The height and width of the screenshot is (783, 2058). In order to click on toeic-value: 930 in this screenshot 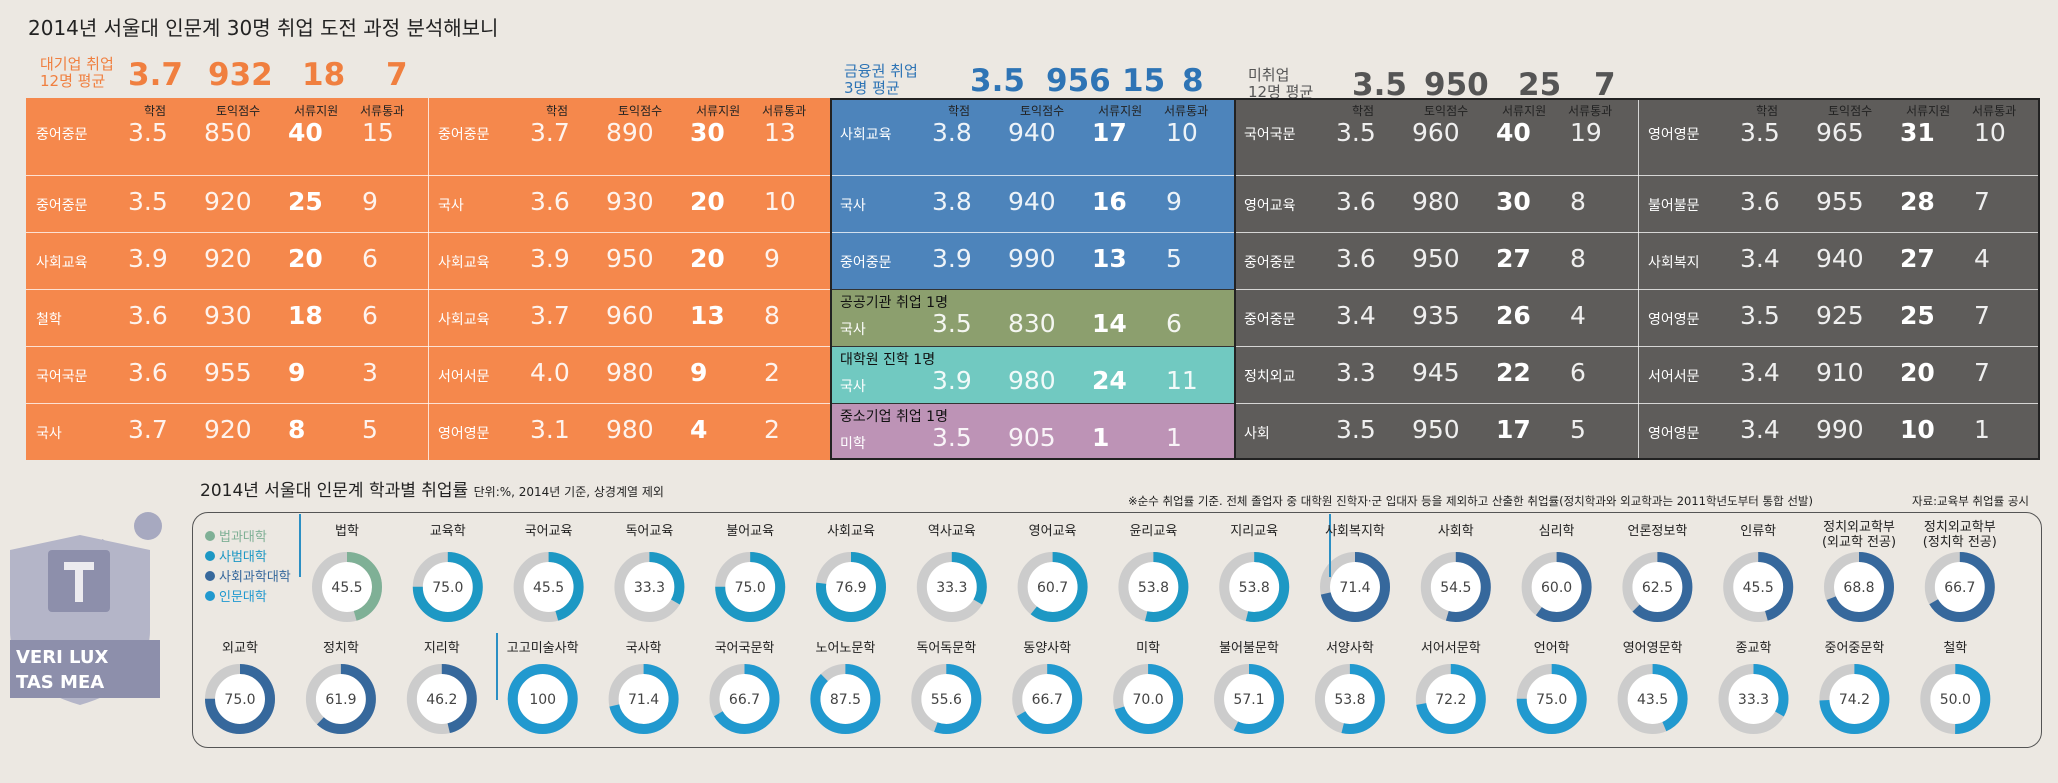, I will do `click(630, 201)`.